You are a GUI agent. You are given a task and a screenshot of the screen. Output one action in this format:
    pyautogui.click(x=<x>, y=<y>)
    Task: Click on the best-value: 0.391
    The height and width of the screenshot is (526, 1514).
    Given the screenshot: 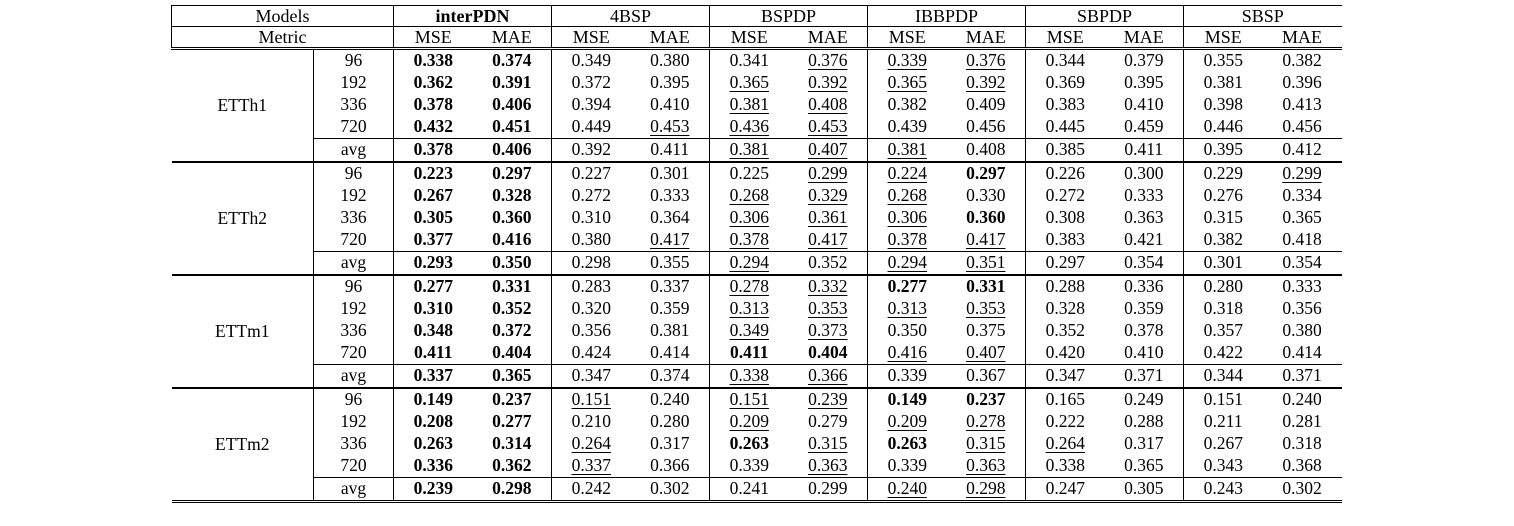 What is the action you would take?
    pyautogui.click(x=512, y=82)
    